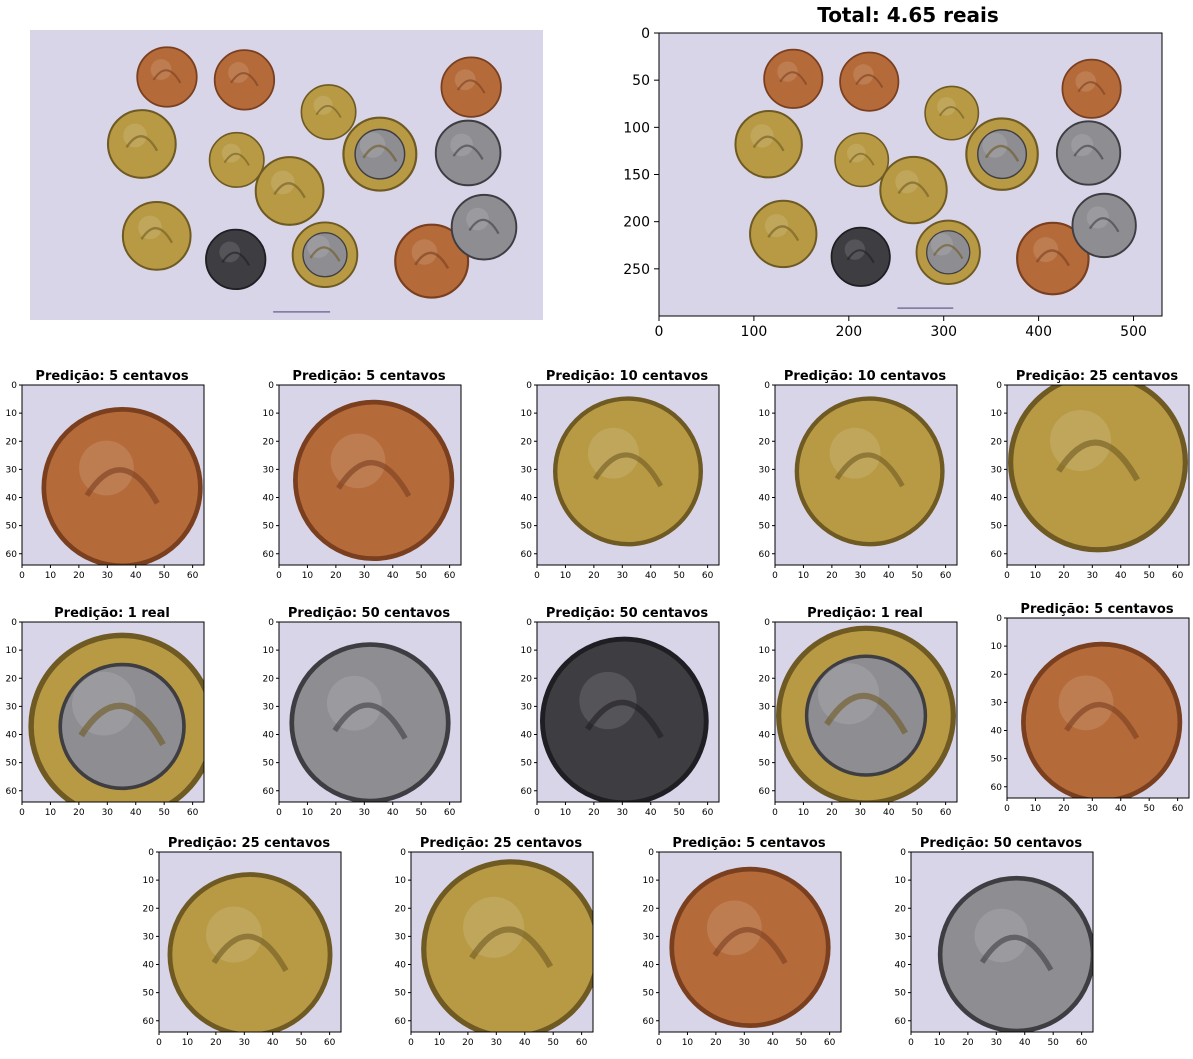  What do you see at coordinates (641, 81) in the screenshot?
I see `plot-y-tick: 50` at bounding box center [641, 81].